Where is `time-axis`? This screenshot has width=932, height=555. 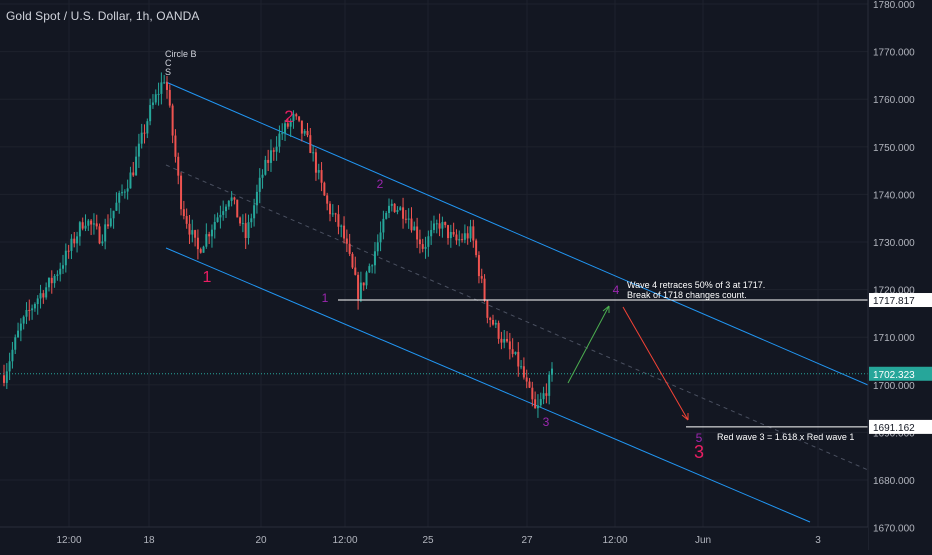 time-axis is located at coordinates (434, 538).